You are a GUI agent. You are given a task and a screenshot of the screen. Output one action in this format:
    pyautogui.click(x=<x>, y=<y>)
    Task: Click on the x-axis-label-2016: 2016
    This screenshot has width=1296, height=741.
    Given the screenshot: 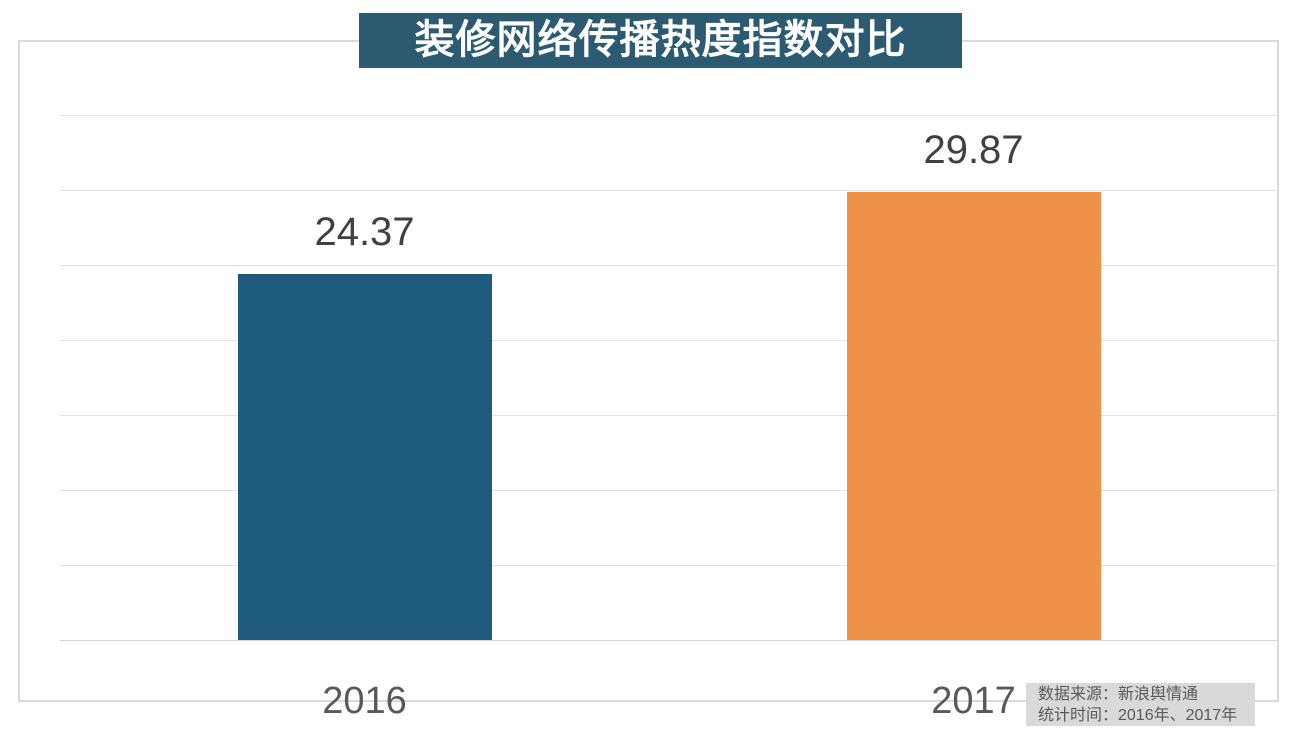 What is the action you would take?
    pyautogui.click(x=364, y=701)
    